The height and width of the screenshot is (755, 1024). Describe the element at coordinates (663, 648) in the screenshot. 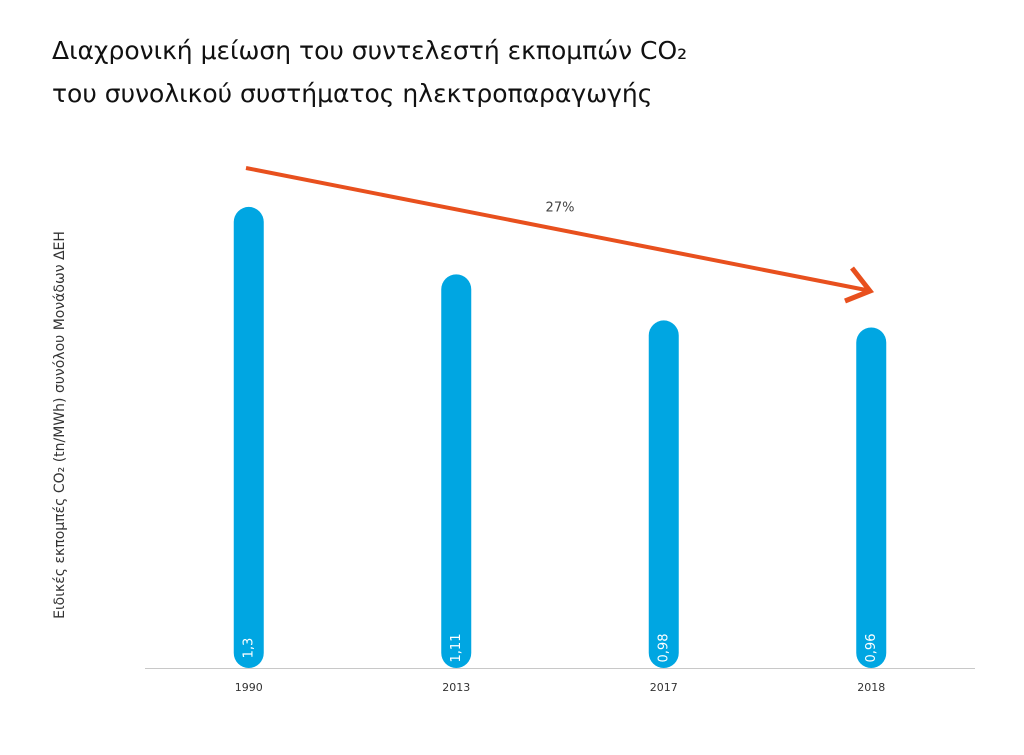

I see `value-label: 0,98` at that location.